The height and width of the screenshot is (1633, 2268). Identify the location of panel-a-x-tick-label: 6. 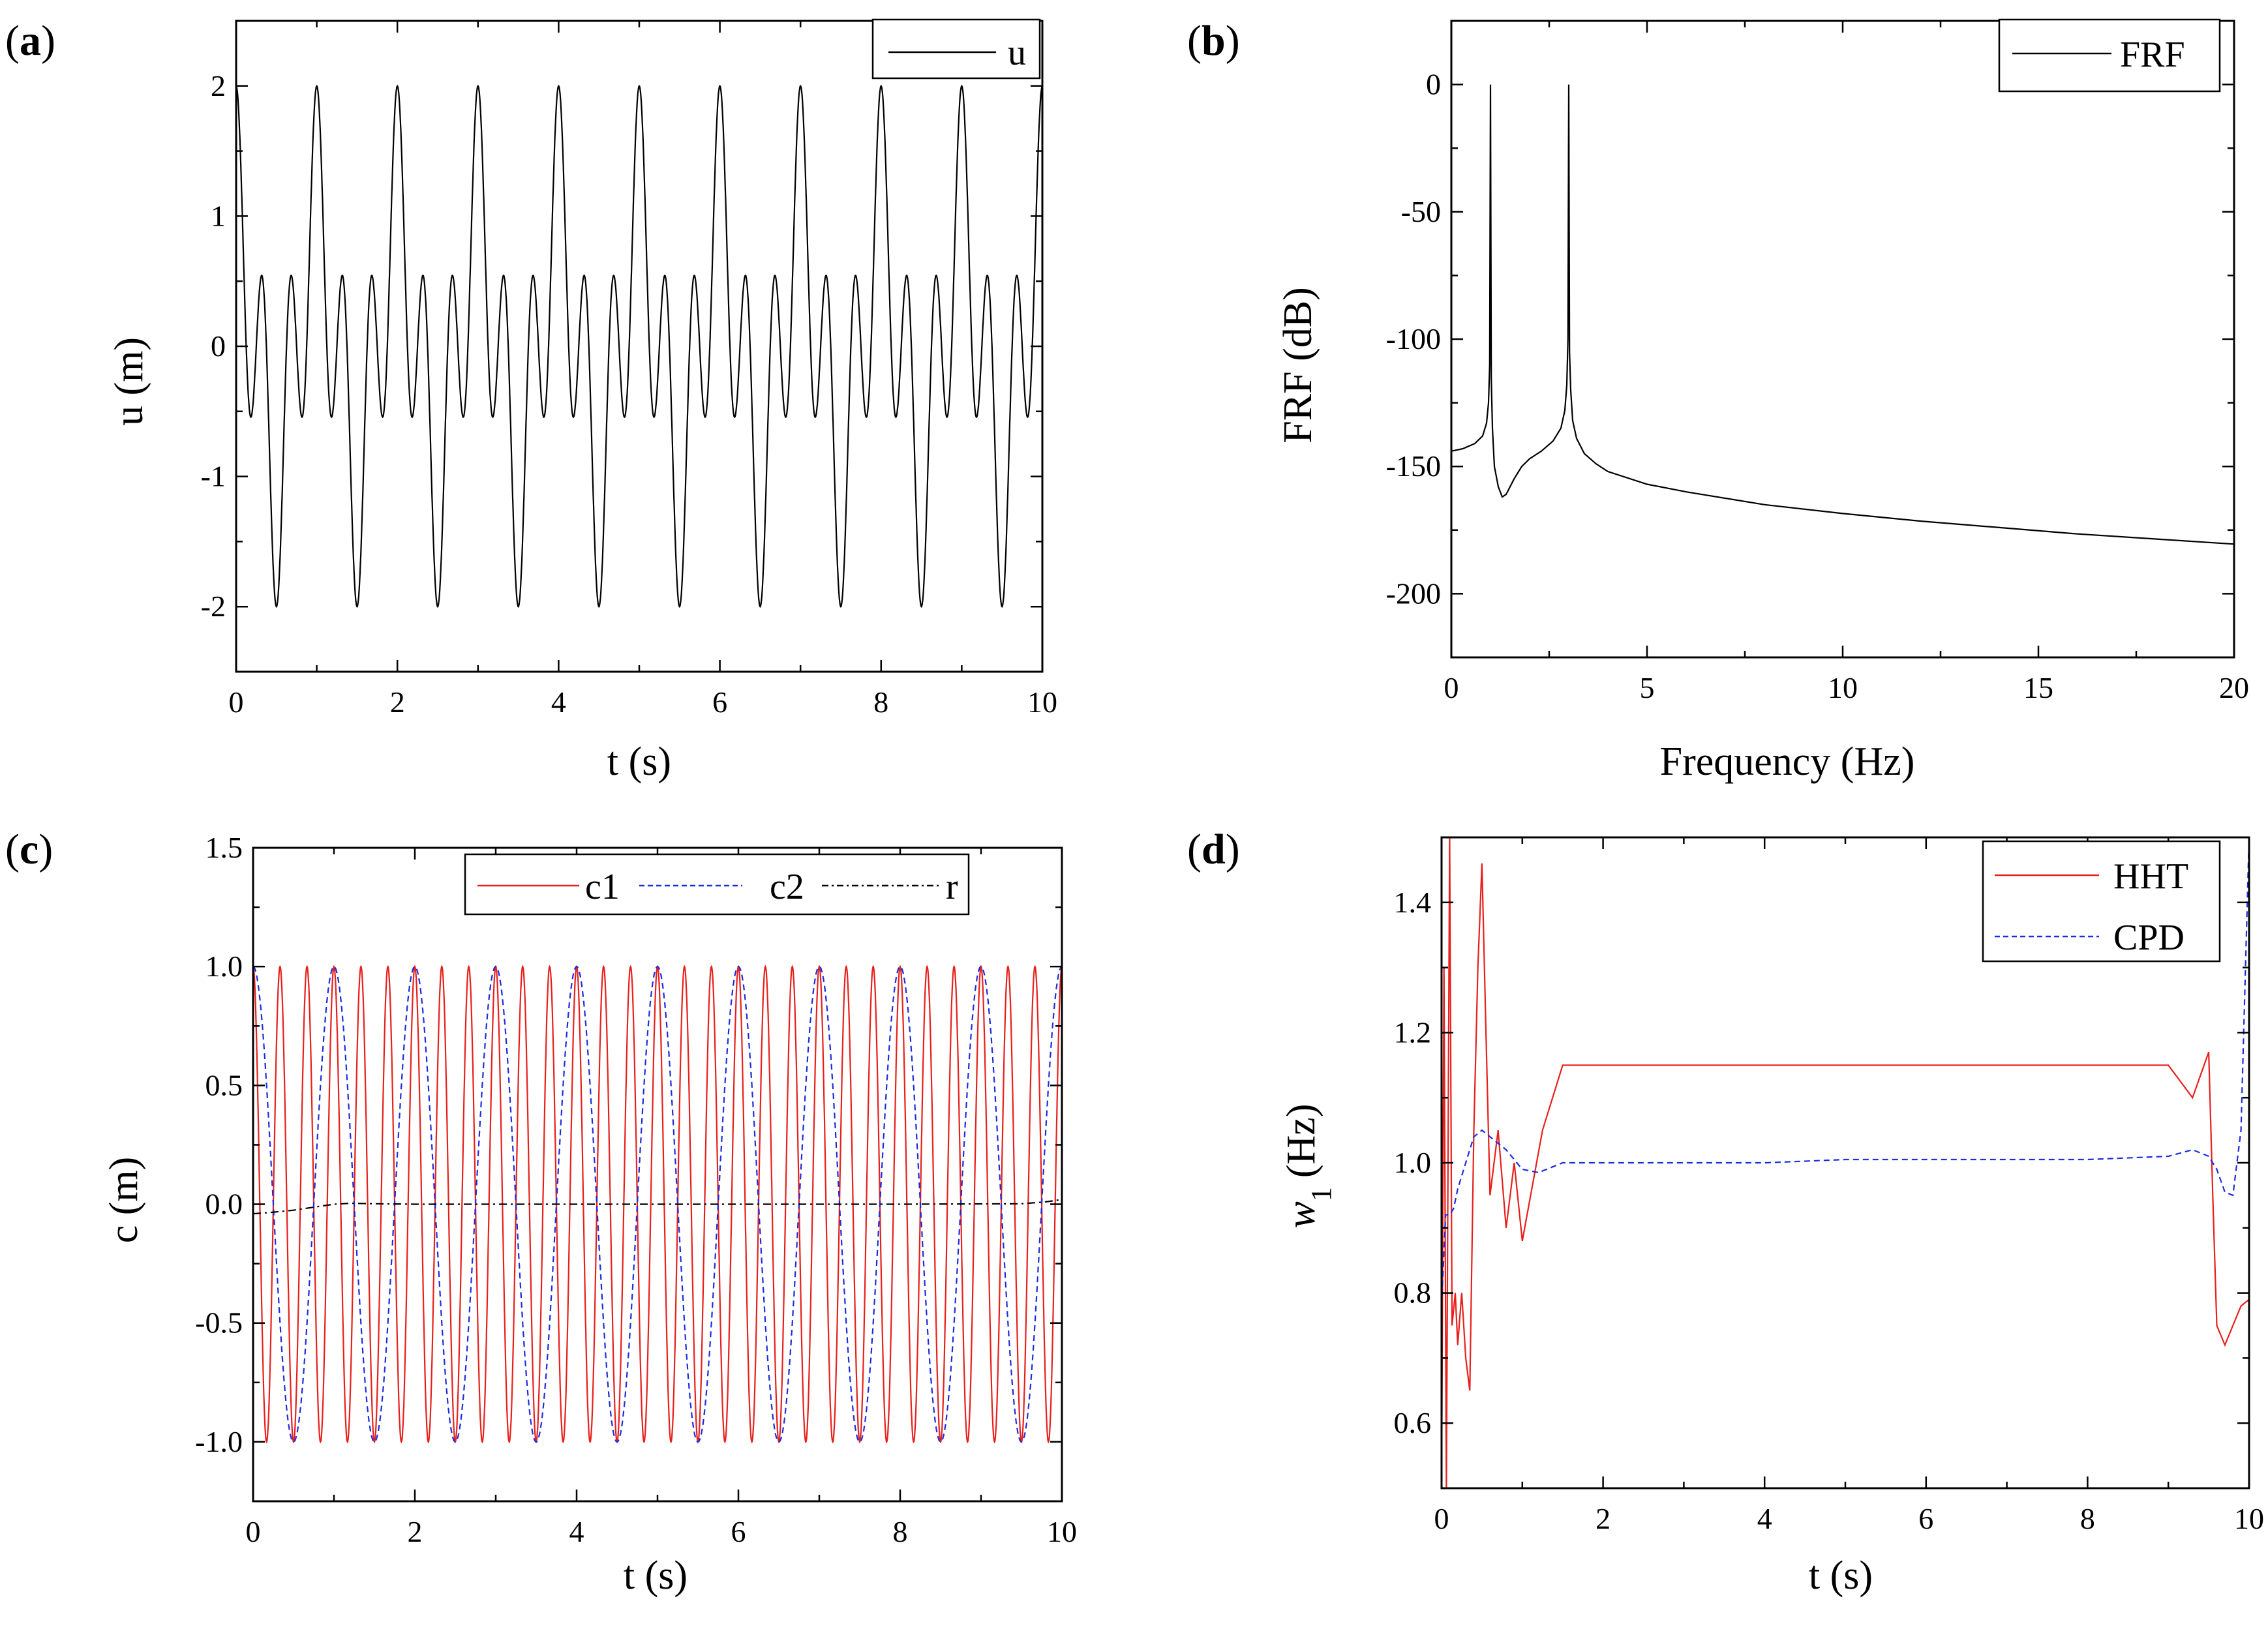
(719, 702).